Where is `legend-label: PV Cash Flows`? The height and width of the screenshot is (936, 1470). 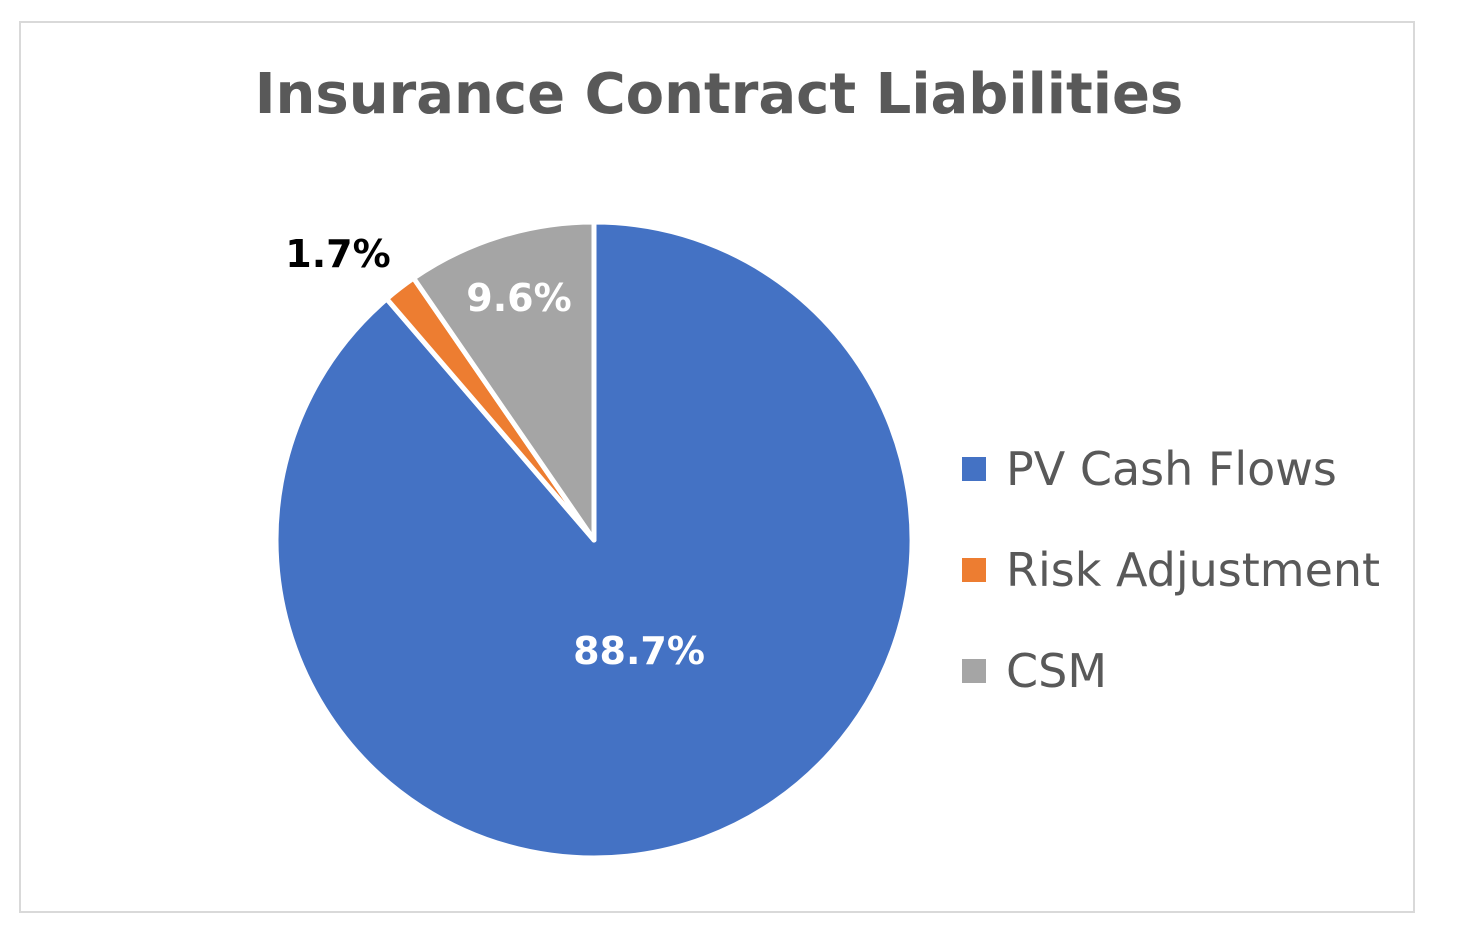 legend-label: PV Cash Flows is located at coordinates (1171, 468).